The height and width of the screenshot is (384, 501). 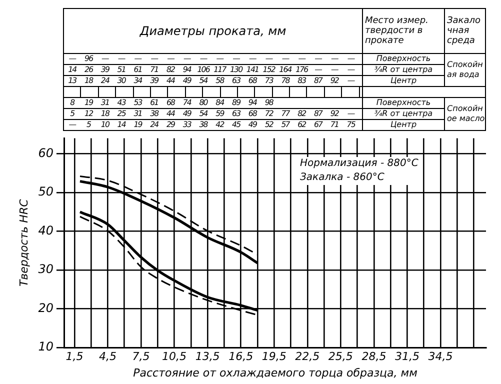 What do you see at coordinates (241, 357) in the screenshot?
I see `x-tick-label: 16,5` at bounding box center [241, 357].